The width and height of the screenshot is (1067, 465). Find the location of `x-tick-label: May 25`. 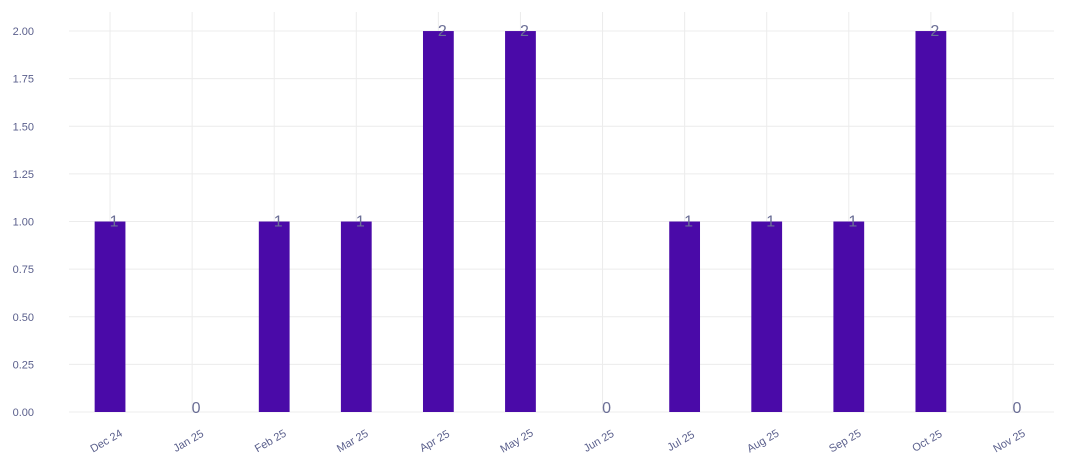

x-tick-label: May 25 is located at coordinates (516, 441).